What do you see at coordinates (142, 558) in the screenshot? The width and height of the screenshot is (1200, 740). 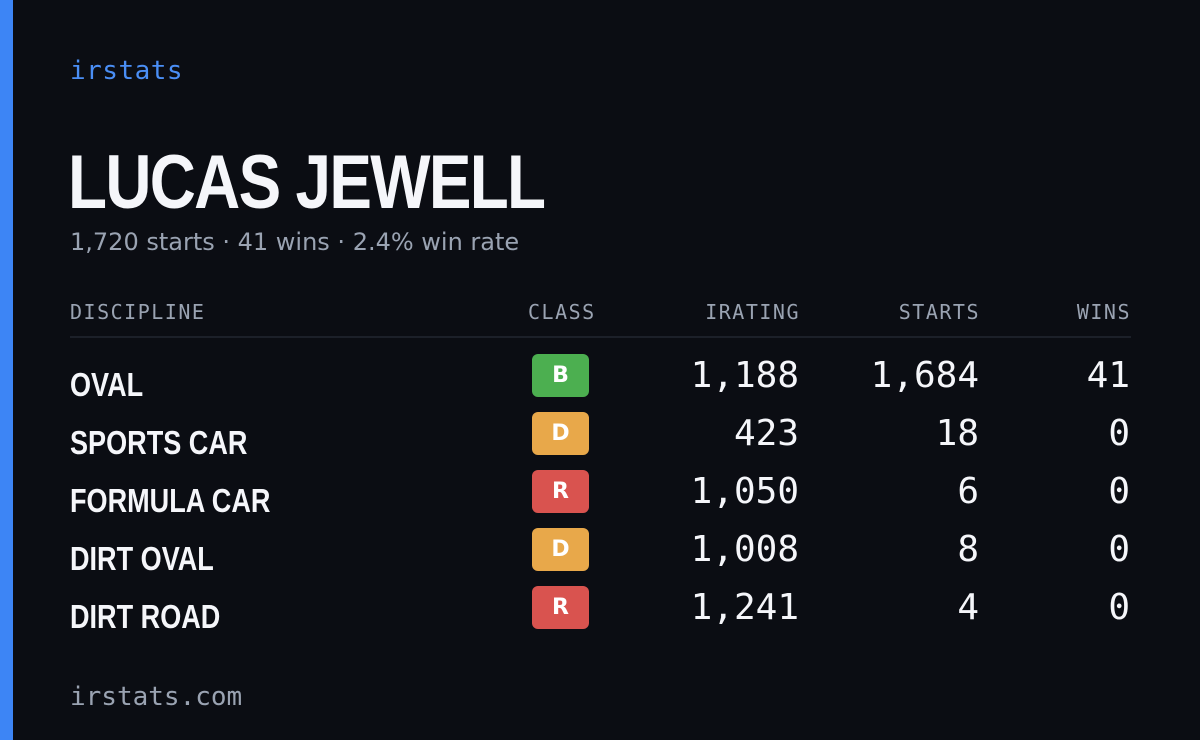 I see `discipline-name: DIRT OVAL` at bounding box center [142, 558].